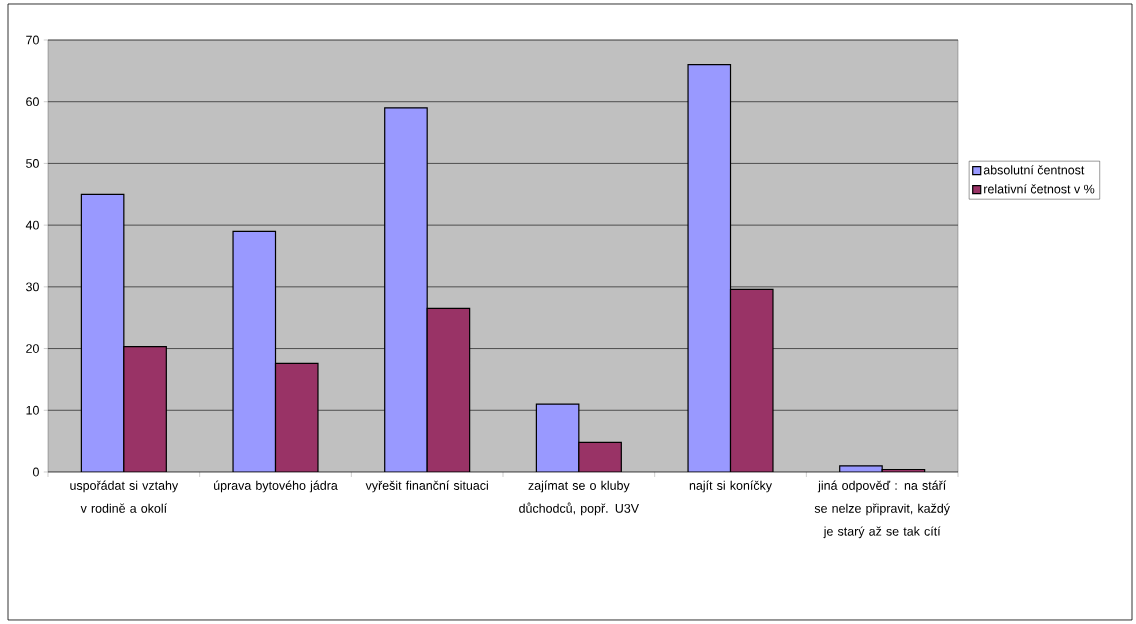 This screenshot has height=624, width=1136. What do you see at coordinates (124, 496) in the screenshot?
I see `x-tick-label: uspořádat si vztahy v rodině a okolí` at bounding box center [124, 496].